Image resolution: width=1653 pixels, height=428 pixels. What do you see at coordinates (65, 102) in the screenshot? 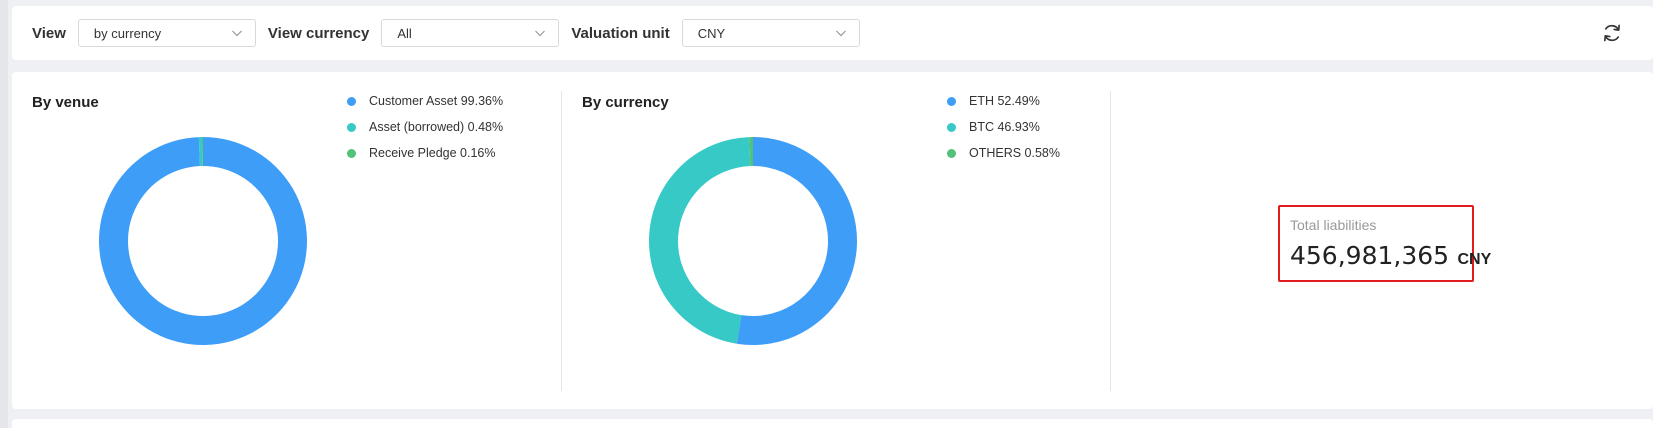
I see `by-venue-title: By venue` at bounding box center [65, 102].